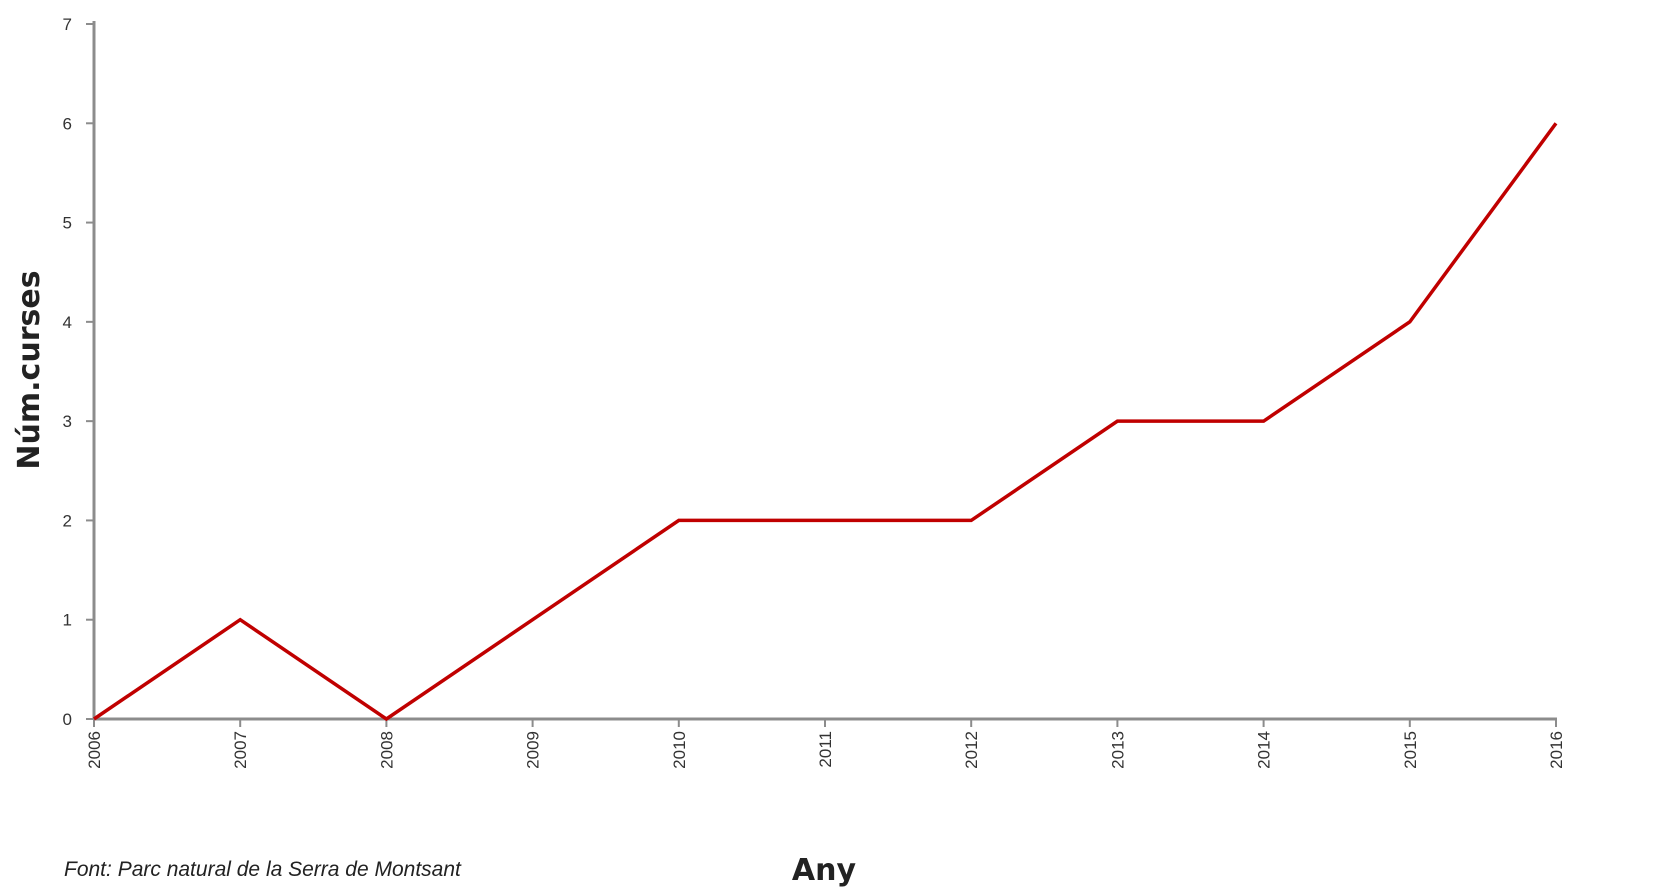 The image size is (1677, 895). What do you see at coordinates (67, 223) in the screenshot?
I see `y-tick-label: 5` at bounding box center [67, 223].